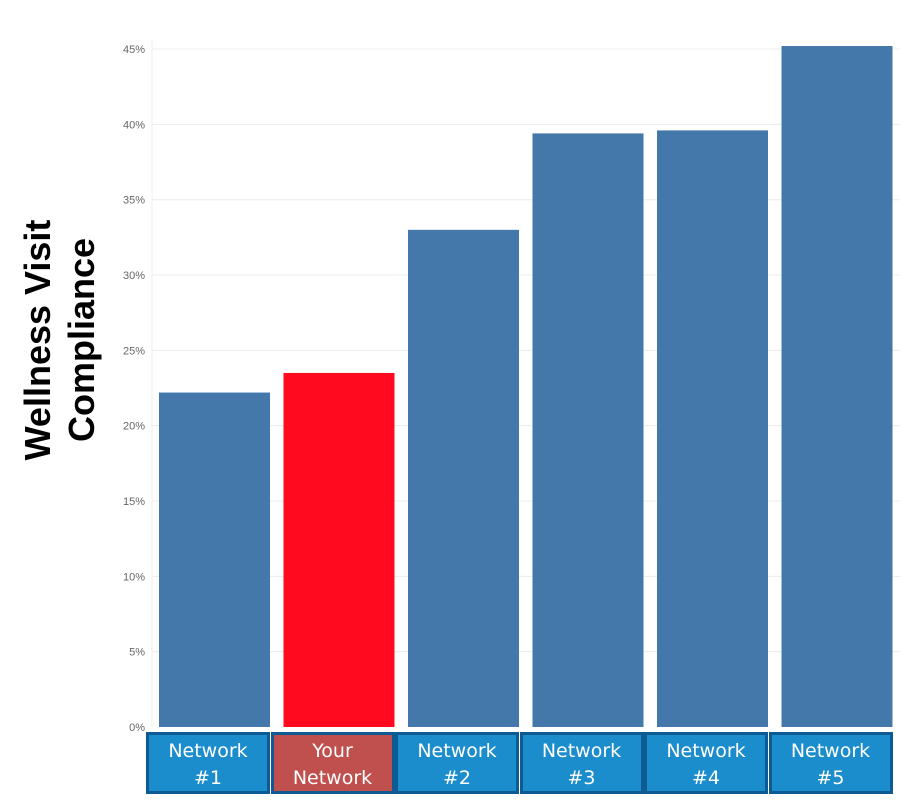 This screenshot has height=805, width=903. I want to click on category-label-line: #2, so click(456, 778).